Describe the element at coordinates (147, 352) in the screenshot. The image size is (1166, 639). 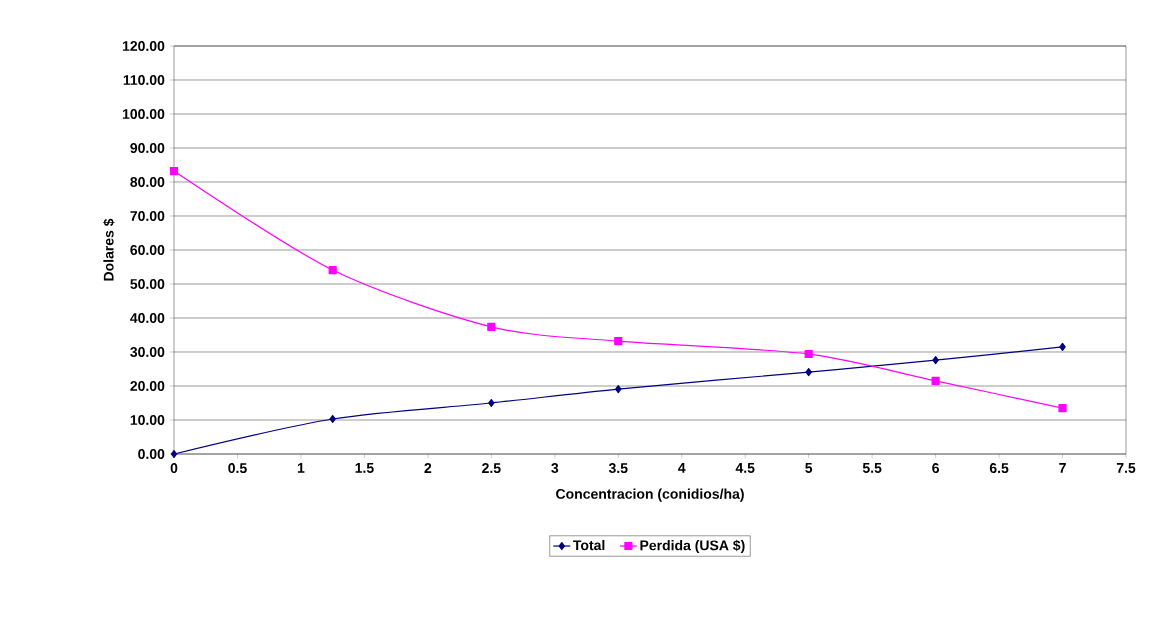
I see `y-tick-label: 30.00` at that location.